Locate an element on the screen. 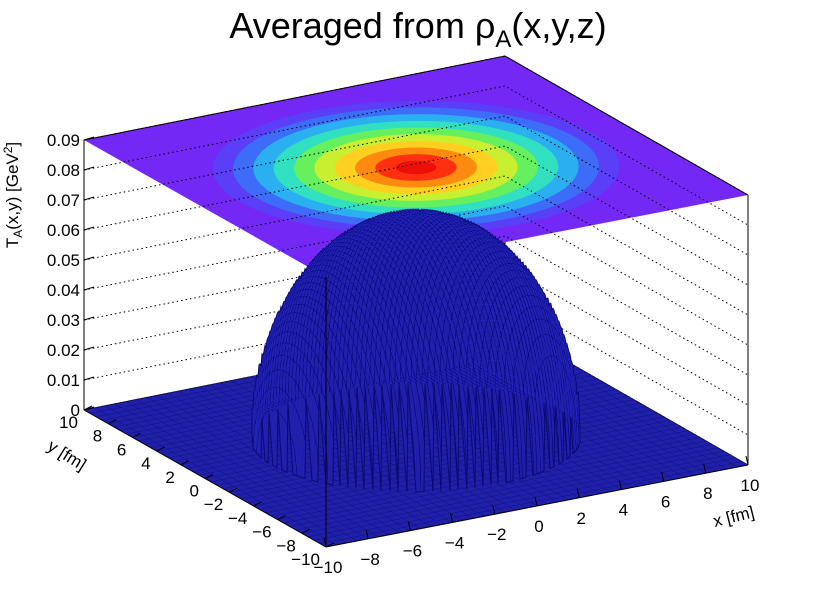 The height and width of the screenshot is (608, 830). y-tick-label: 8 is located at coordinates (97, 436).